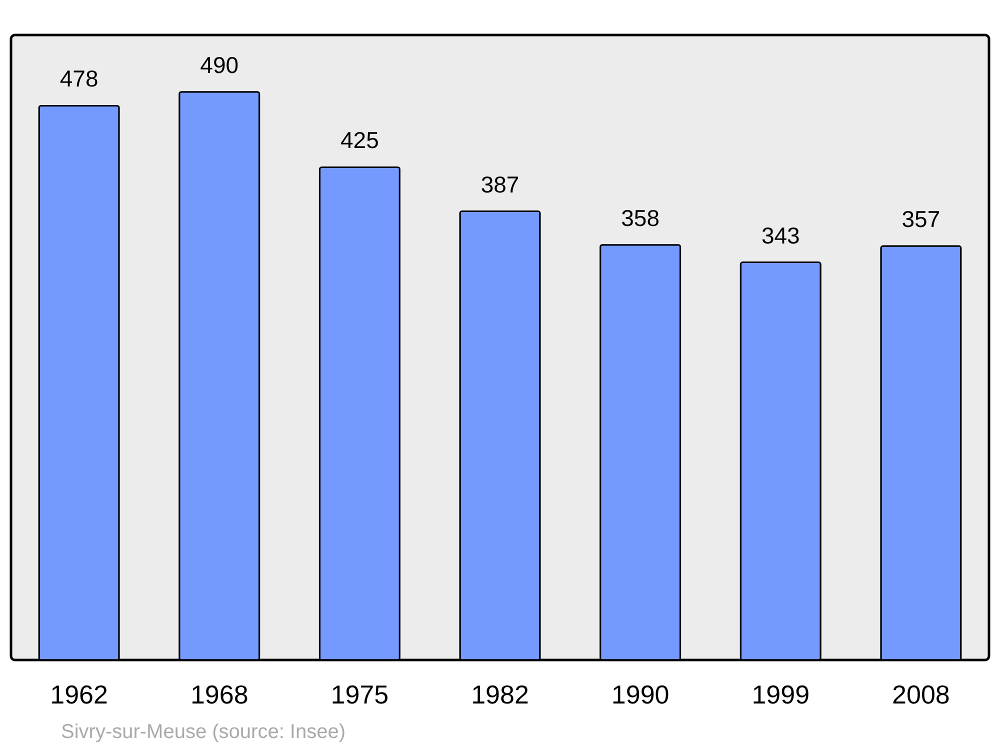  What do you see at coordinates (780, 235) in the screenshot?
I see `data-label: 343` at bounding box center [780, 235].